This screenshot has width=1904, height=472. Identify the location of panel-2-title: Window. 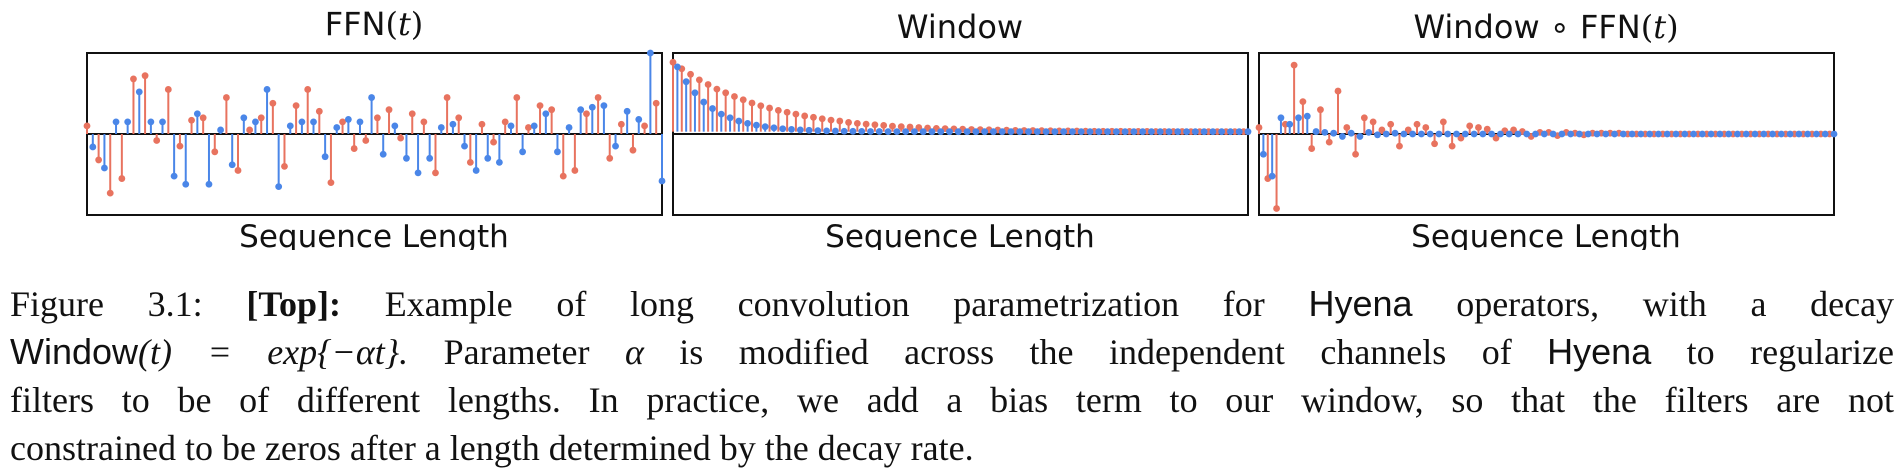
(960, 27).